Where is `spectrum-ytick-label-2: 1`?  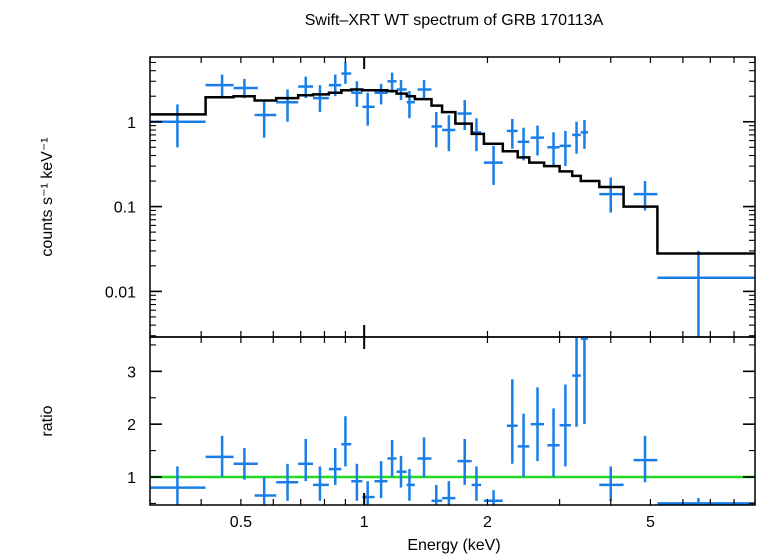 spectrum-ytick-label-2: 1 is located at coordinates (131, 123).